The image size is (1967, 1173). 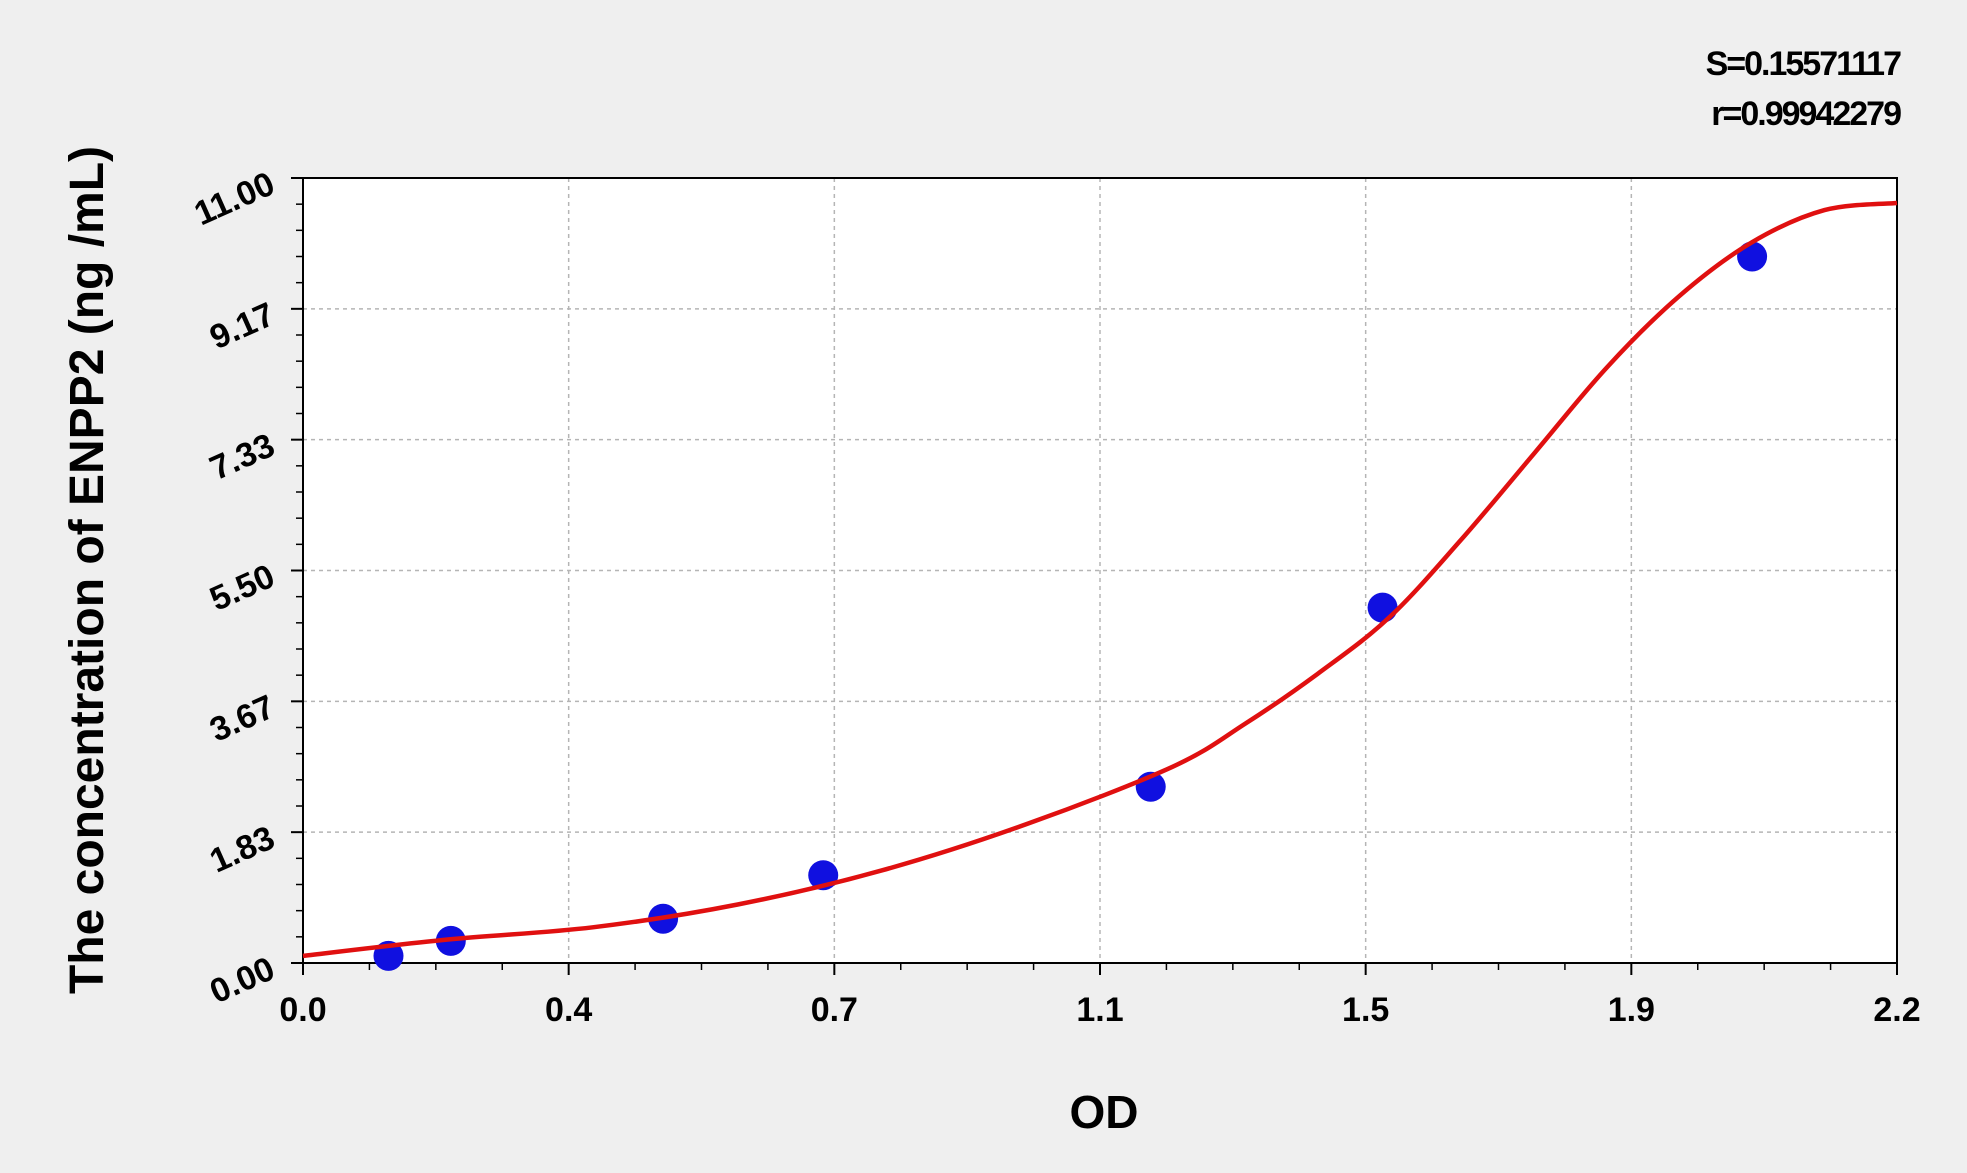 What do you see at coordinates (242, 457) in the screenshot?
I see `y-tick-label: 7.33` at bounding box center [242, 457].